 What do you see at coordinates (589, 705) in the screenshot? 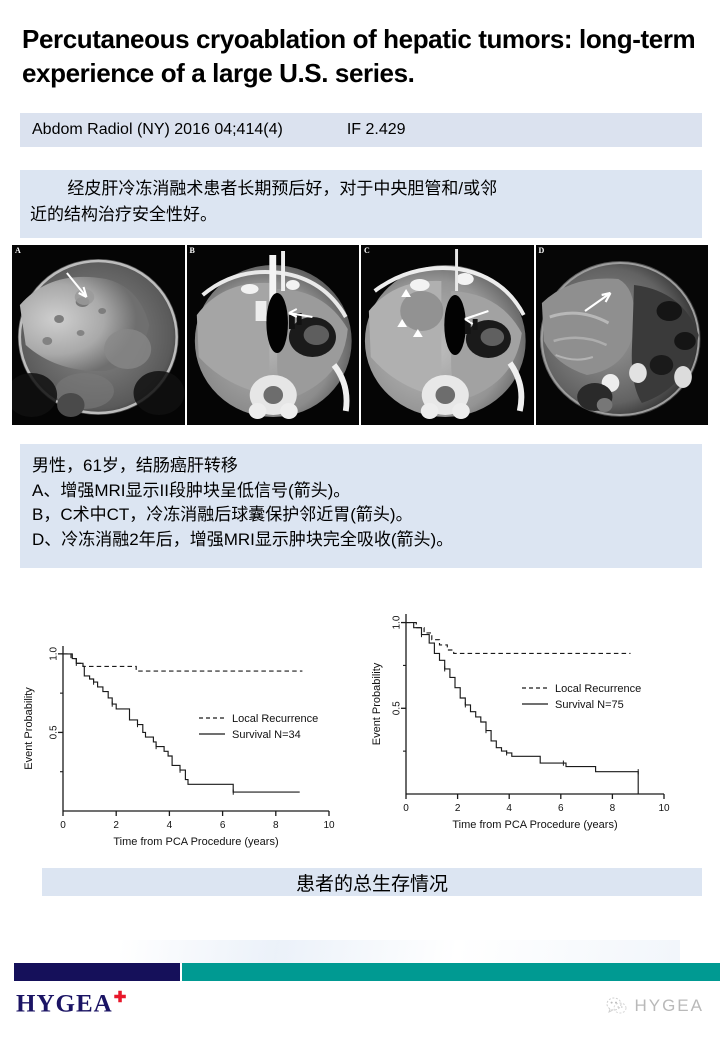
I see `svg-text: Survival N=75` at bounding box center [589, 705].